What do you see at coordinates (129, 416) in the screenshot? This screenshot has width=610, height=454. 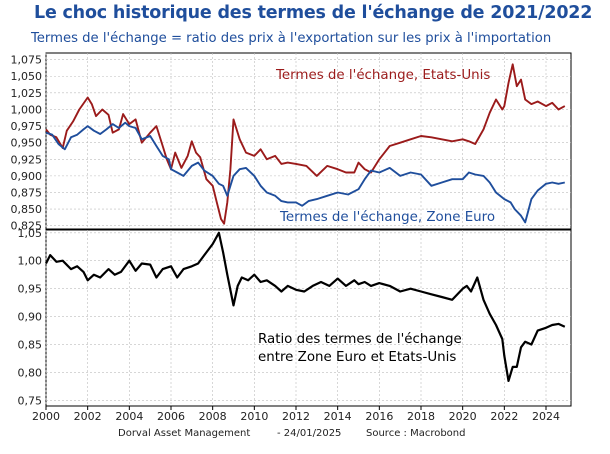 I see `x-tick-label: 2004` at bounding box center [129, 416].